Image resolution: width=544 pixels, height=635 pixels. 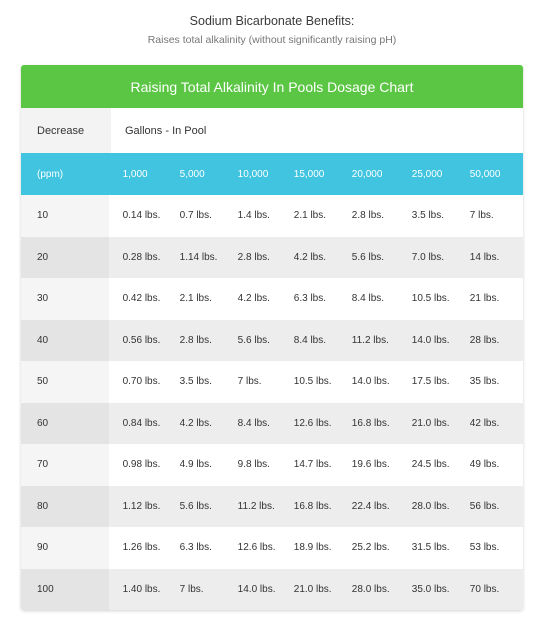 I want to click on dosage-cell: 25.2 lbs., so click(x=370, y=548).